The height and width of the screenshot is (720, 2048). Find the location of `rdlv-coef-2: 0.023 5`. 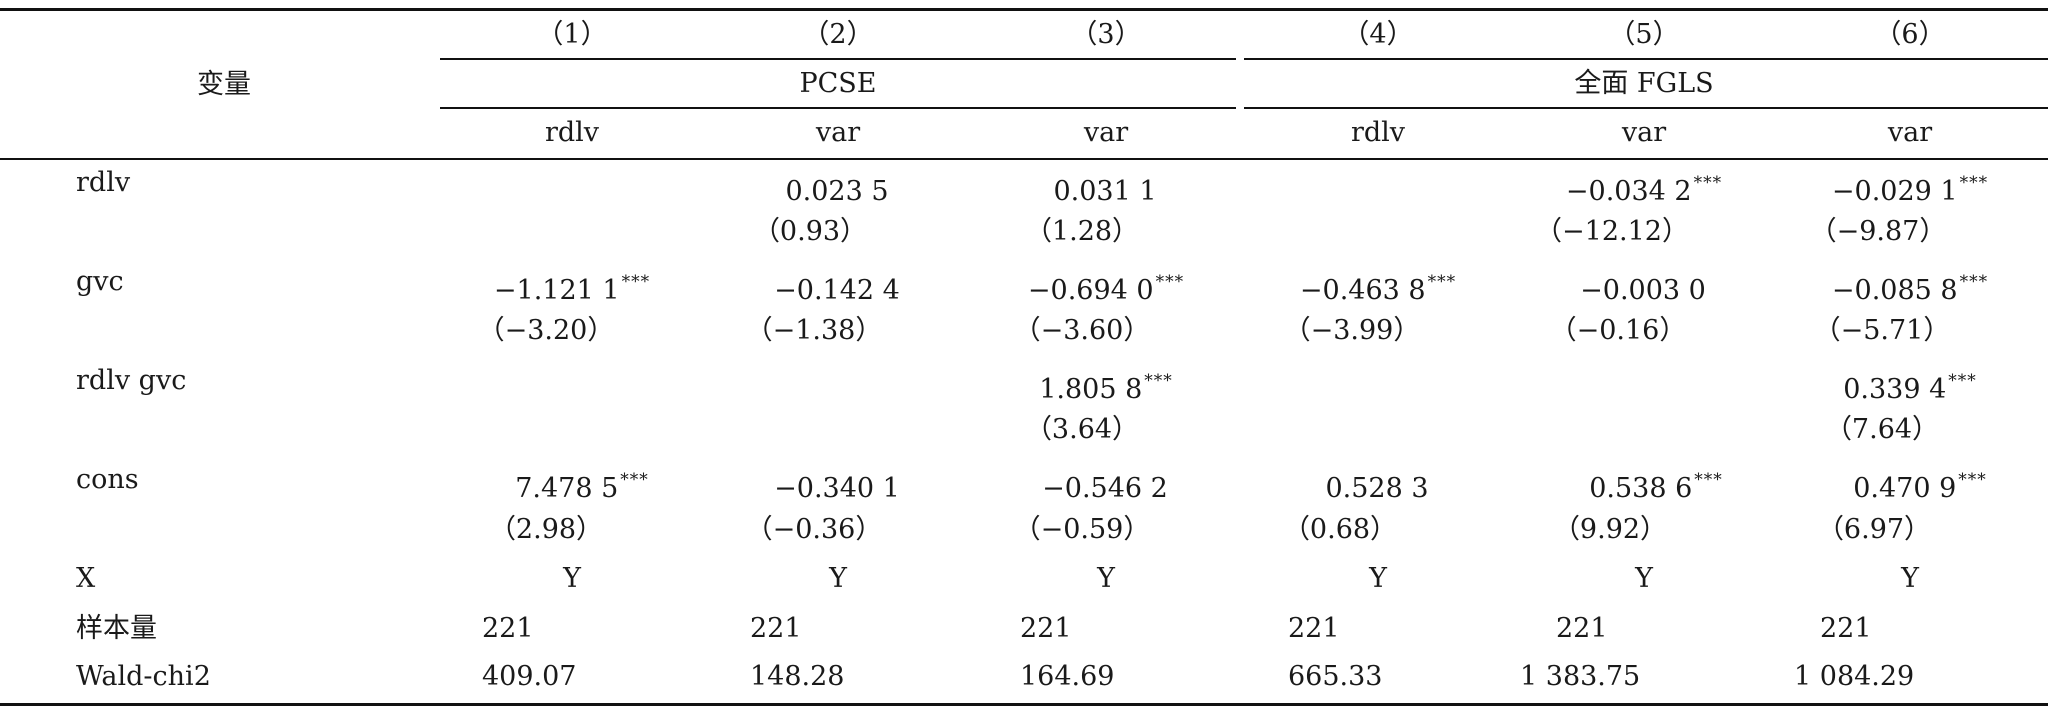

rdlv-coef-2: 0.023 5 is located at coordinates (837, 191).